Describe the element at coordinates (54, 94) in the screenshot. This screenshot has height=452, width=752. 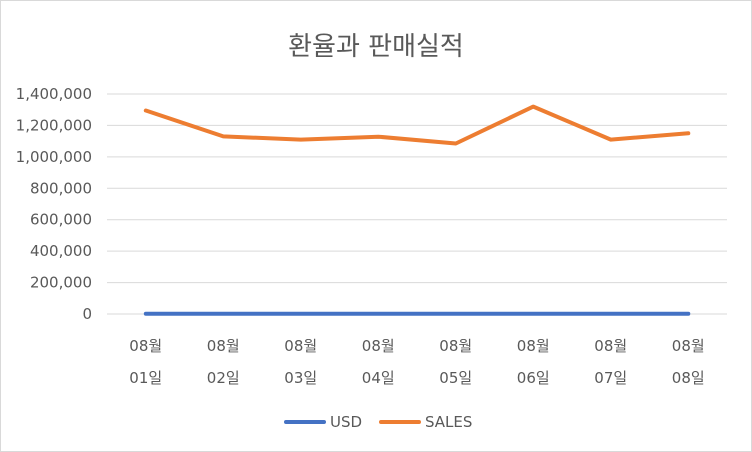
I see `y-tick-label: 1,400,000` at that location.